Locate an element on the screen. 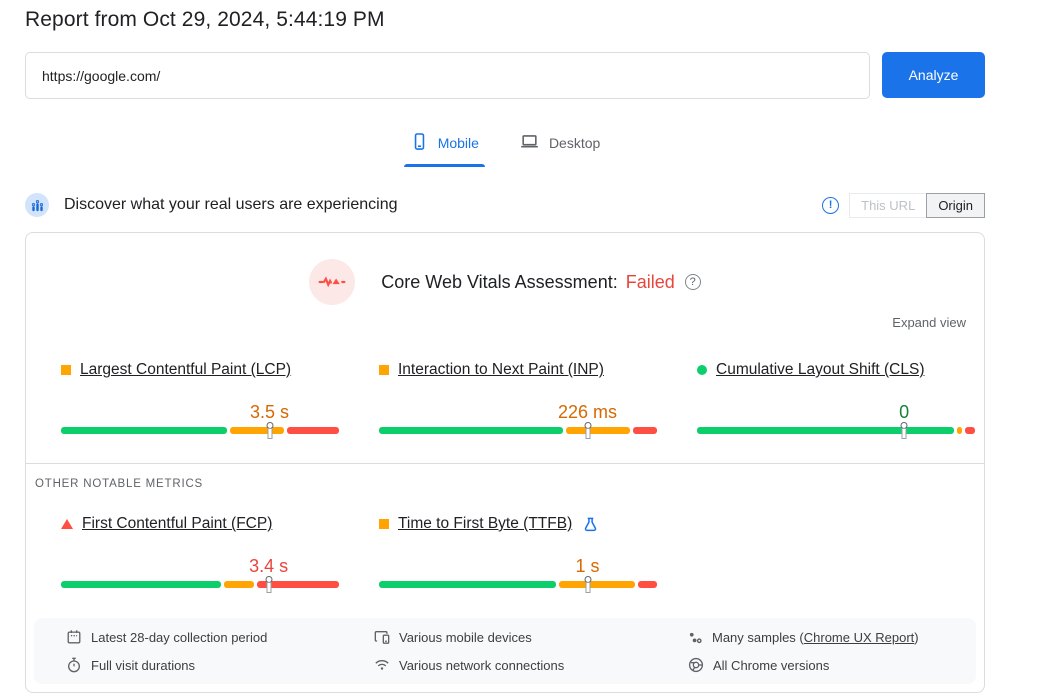  tab-mobile-label: Mobile is located at coordinates (458, 143).